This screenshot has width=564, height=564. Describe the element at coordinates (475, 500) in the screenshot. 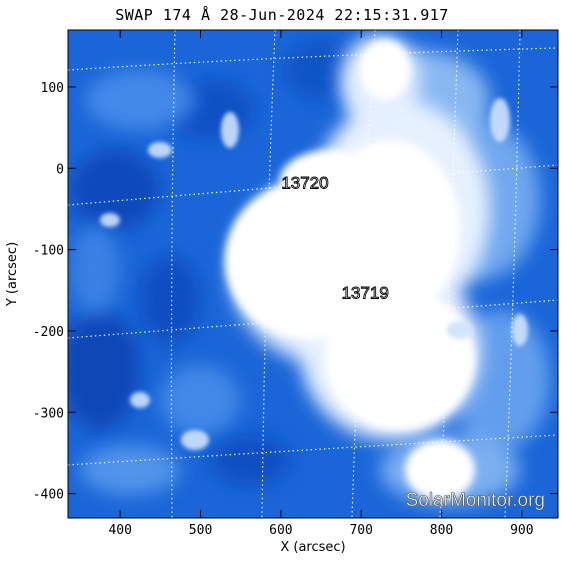

I see `watermark: SolarMonitor.org` at that location.